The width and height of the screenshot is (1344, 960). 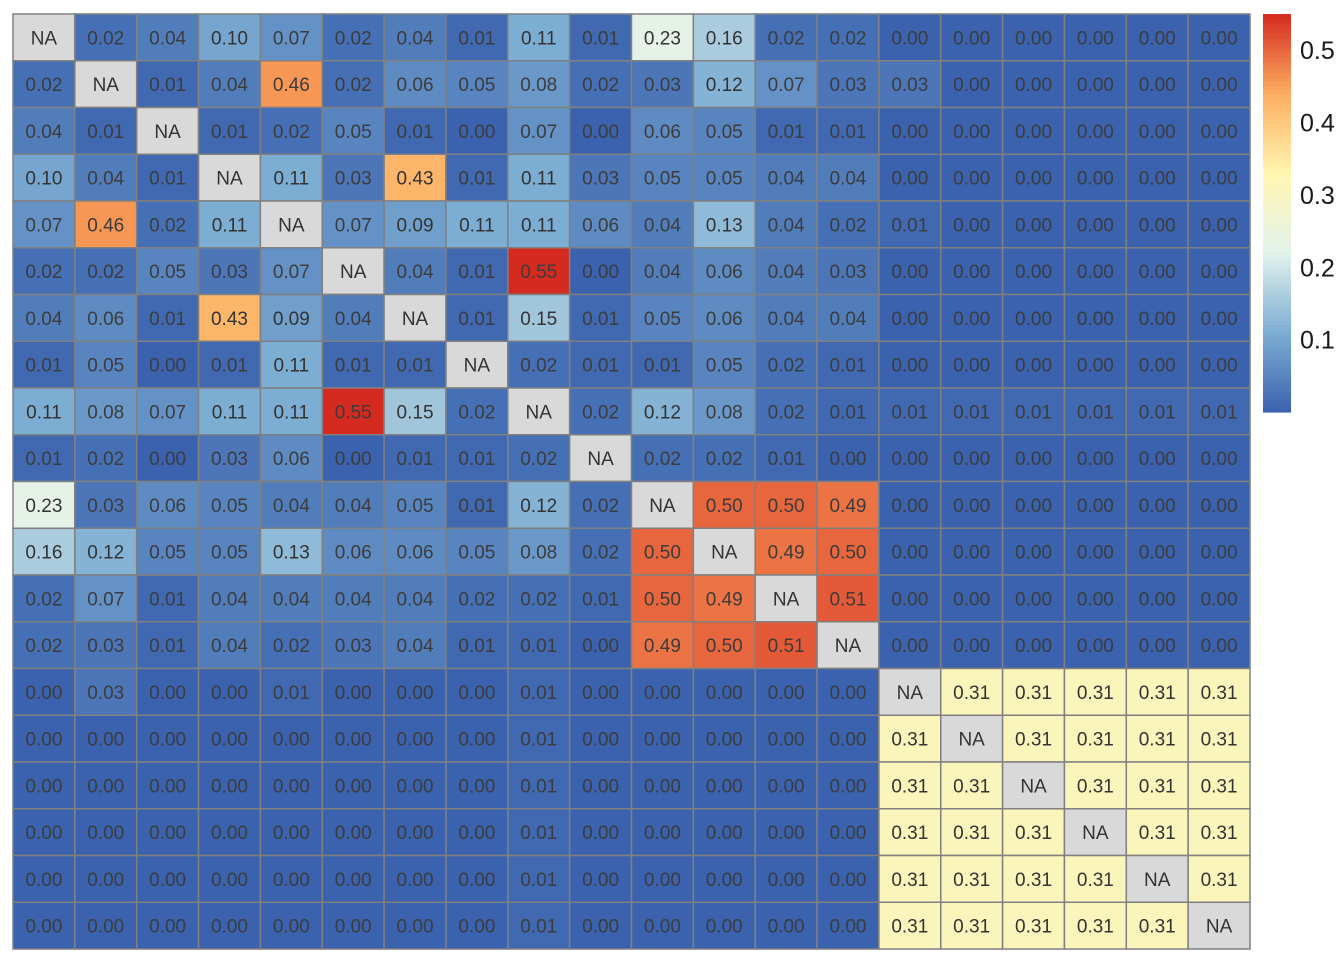 I want to click on heatmap-cell: 0.05, so click(x=724, y=130).